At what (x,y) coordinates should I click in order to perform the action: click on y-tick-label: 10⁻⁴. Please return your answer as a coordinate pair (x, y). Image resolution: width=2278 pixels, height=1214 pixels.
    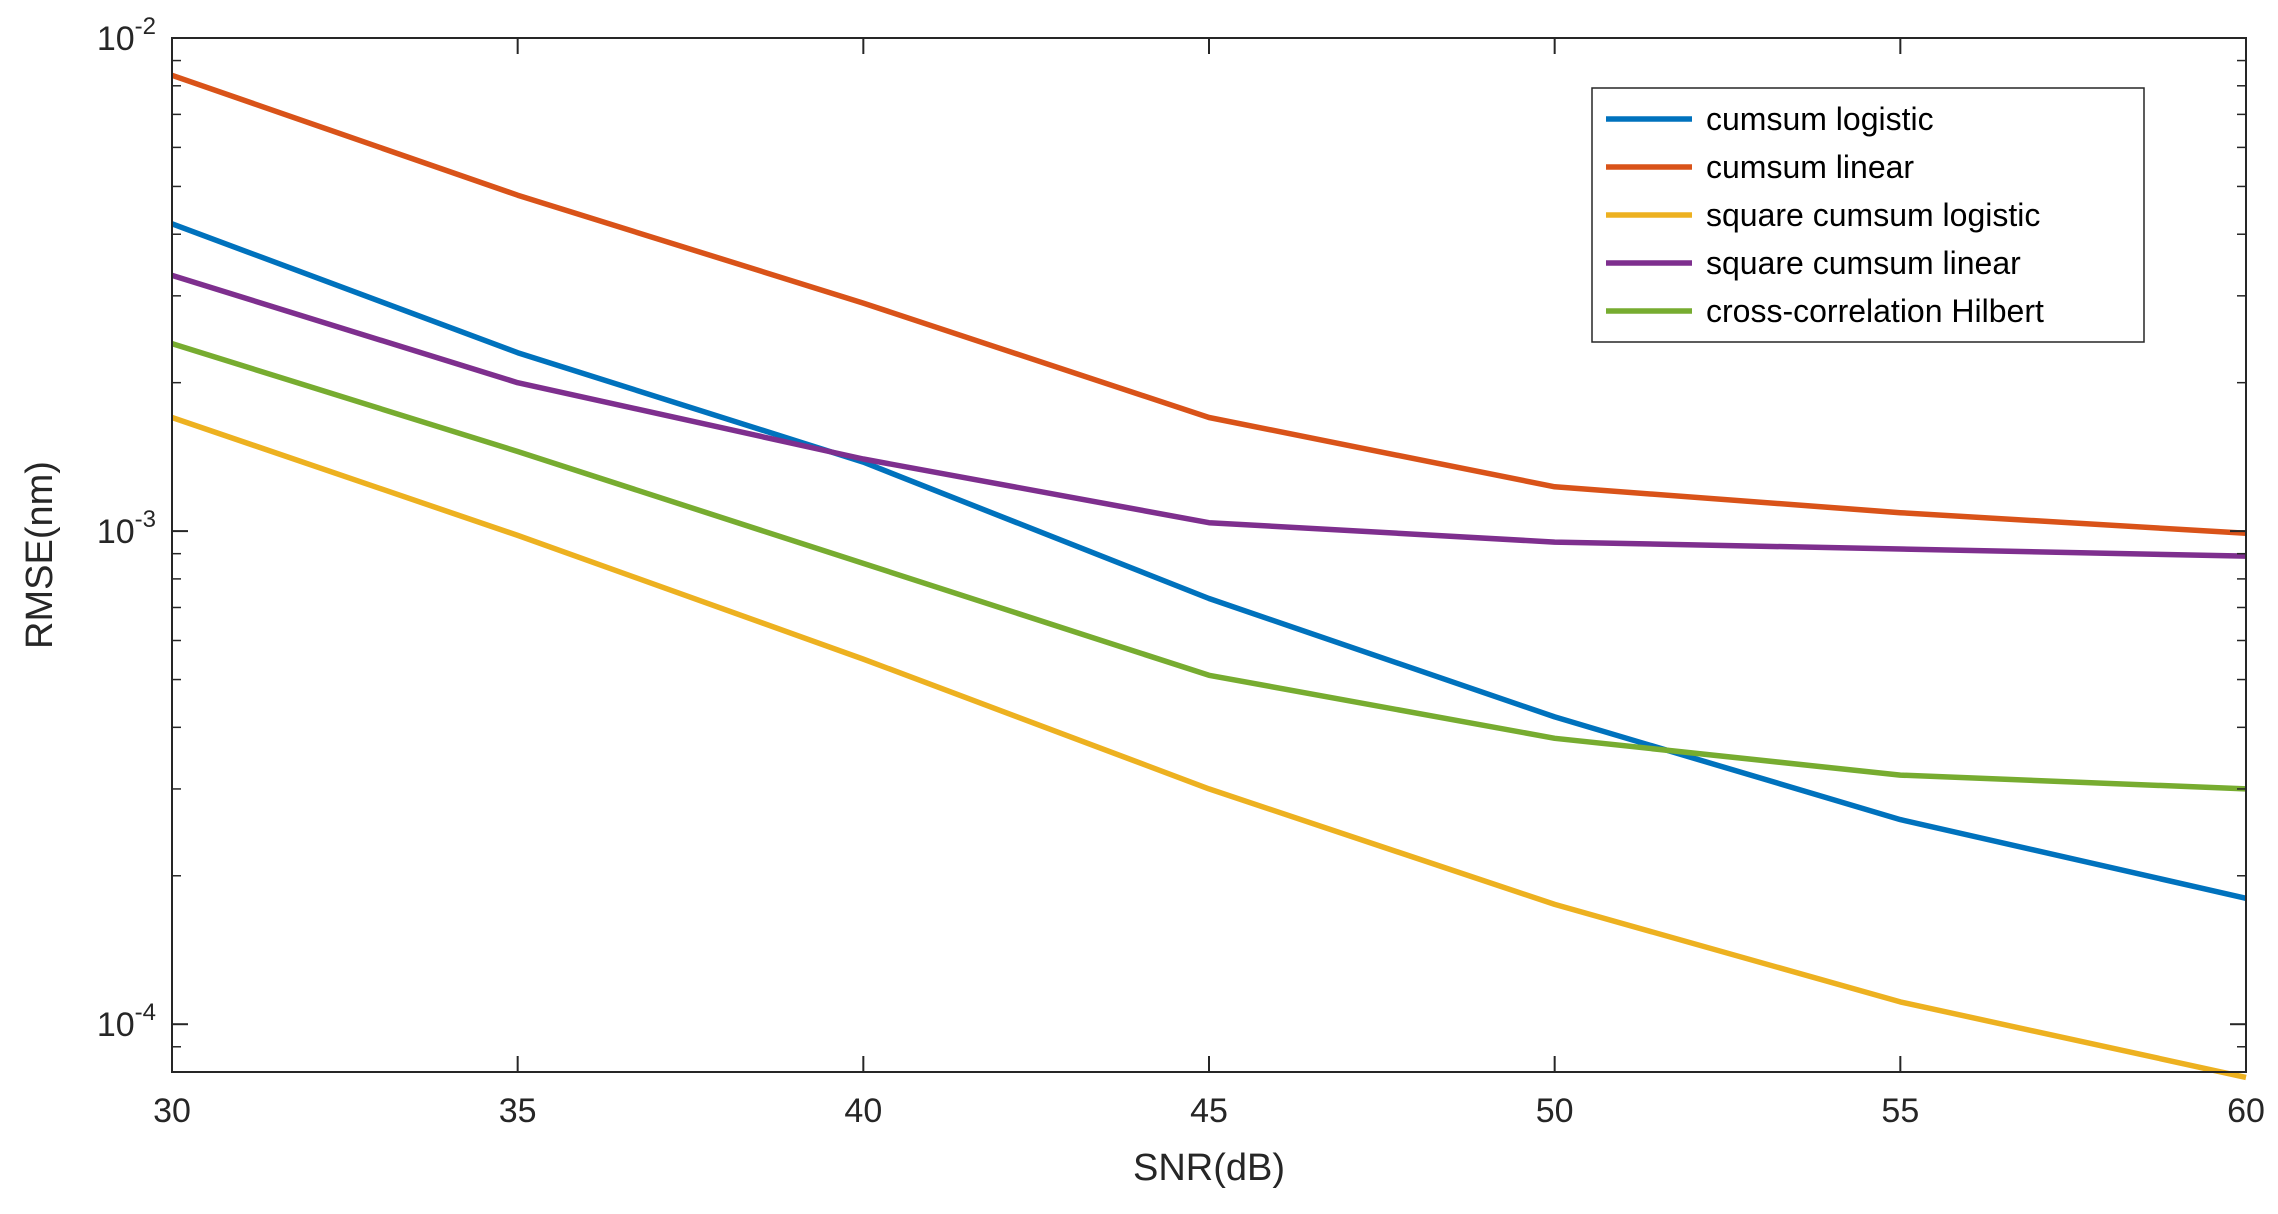
    Looking at the image, I should click on (126, 1021).